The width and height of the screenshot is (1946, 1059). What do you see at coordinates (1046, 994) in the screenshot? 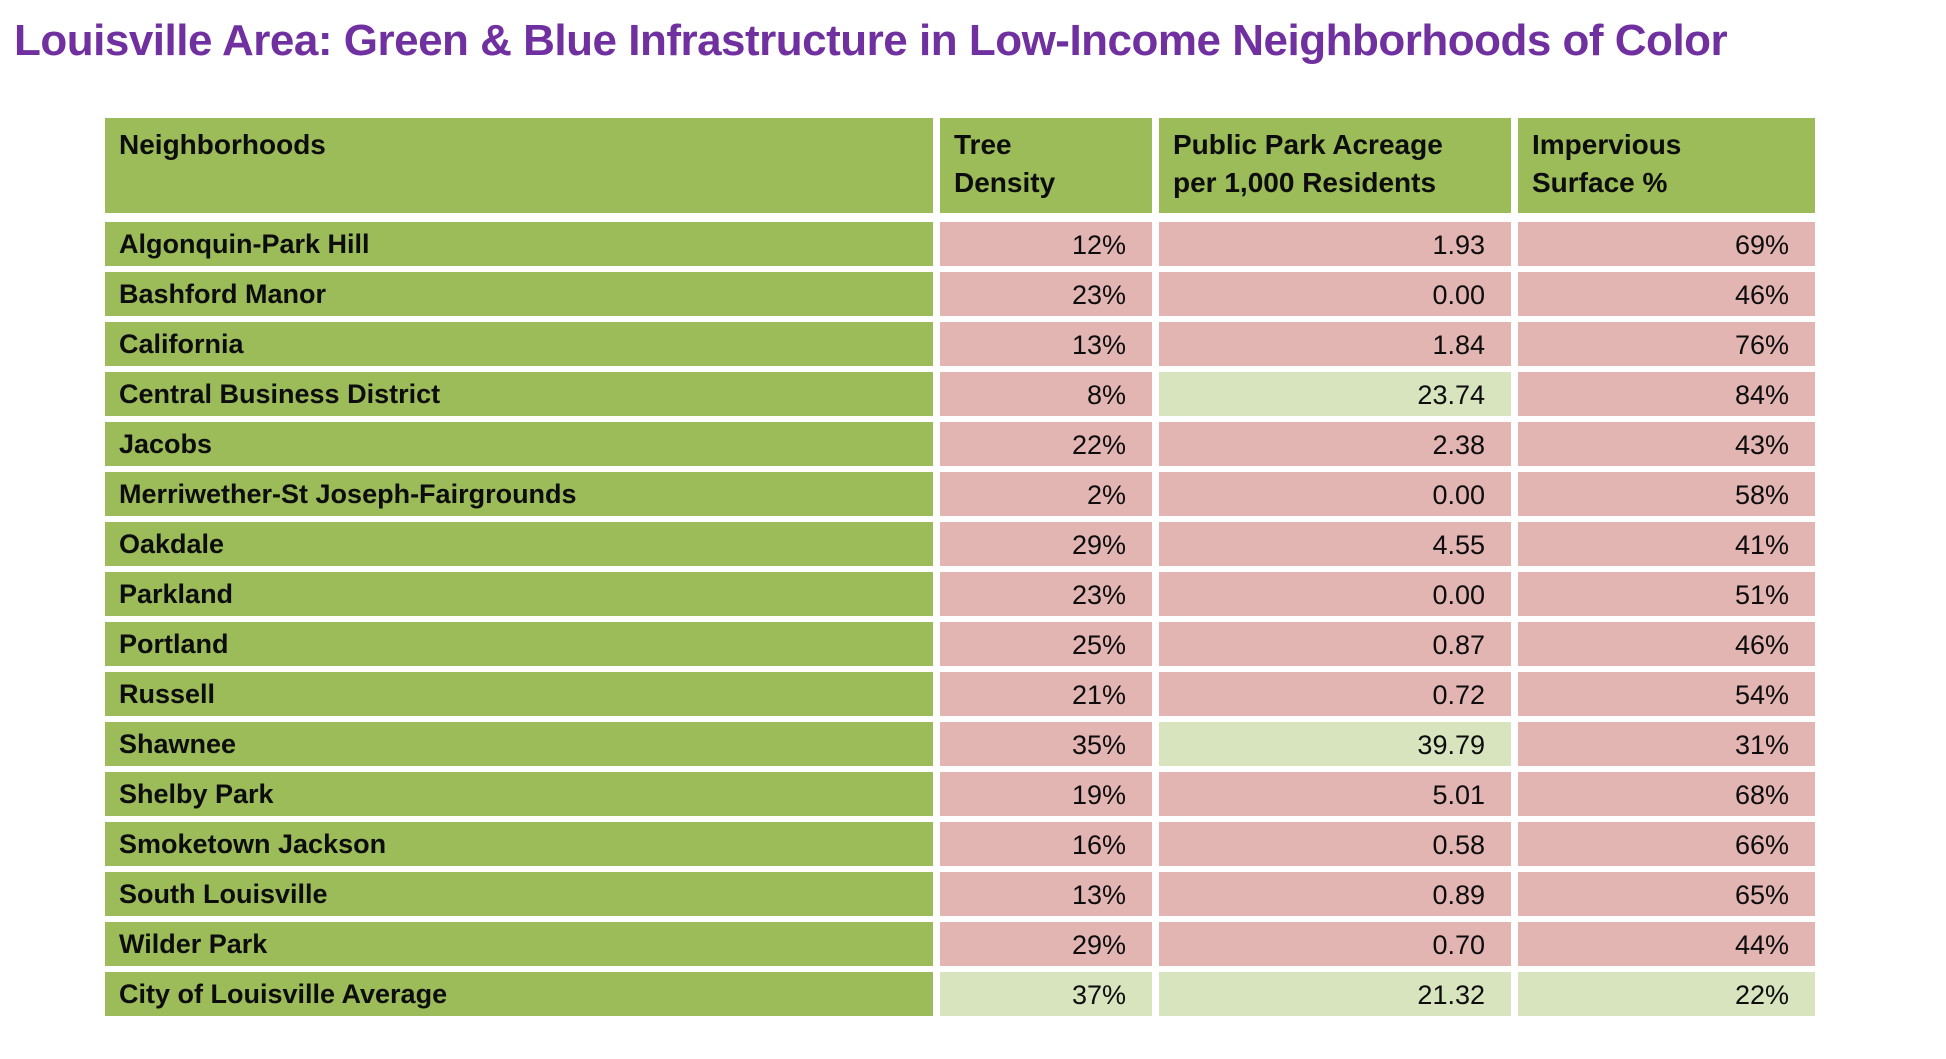
I see `tree-density-value: 37%` at bounding box center [1046, 994].